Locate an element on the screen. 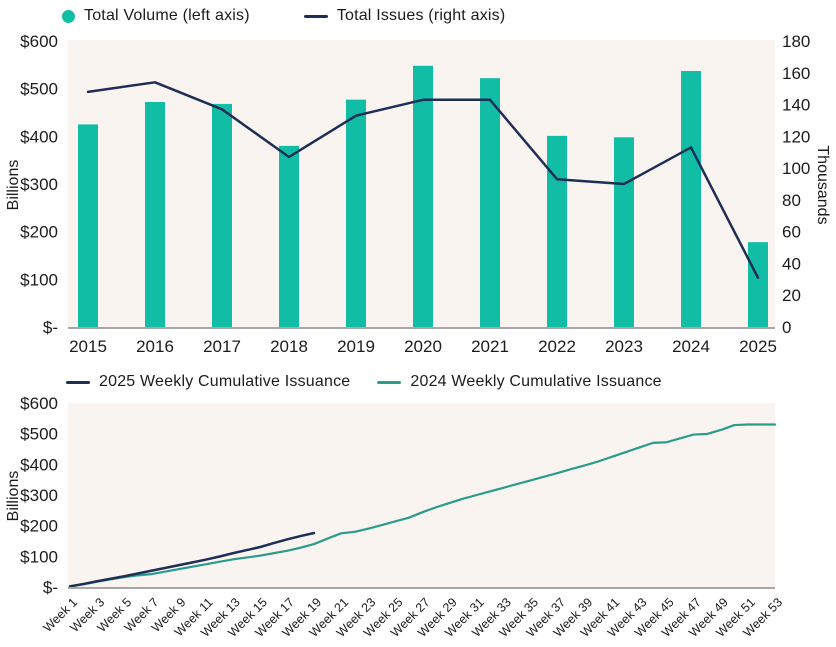  year-label-2018: 2018 is located at coordinates (289, 346).